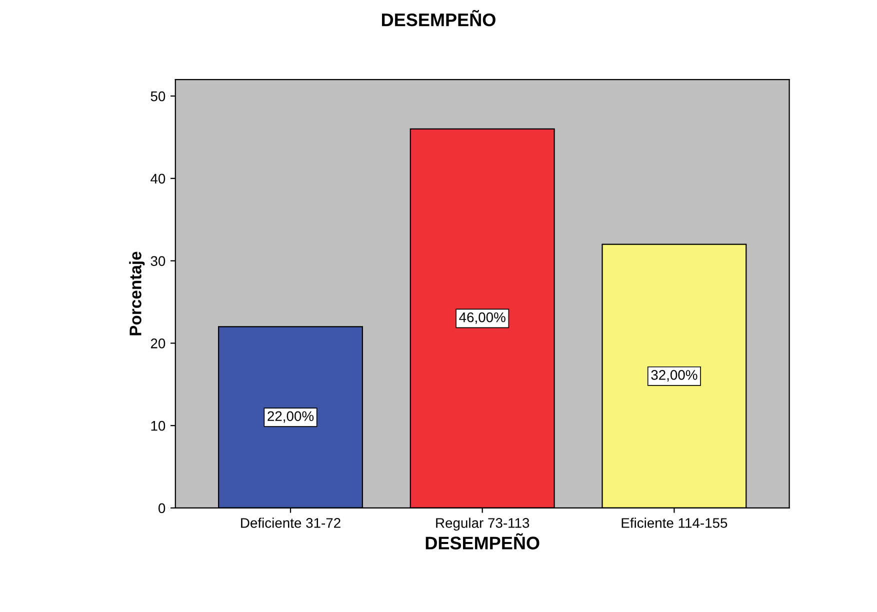 This screenshot has height=612, width=877. What do you see at coordinates (674, 376) in the screenshot?
I see `data-label: 32,00%` at bounding box center [674, 376].